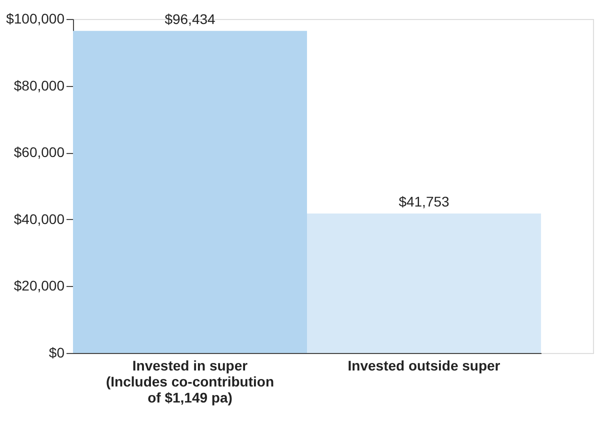 The image size is (611, 430). What do you see at coordinates (56, 352) in the screenshot?
I see `y-tick-label: $0` at bounding box center [56, 352].